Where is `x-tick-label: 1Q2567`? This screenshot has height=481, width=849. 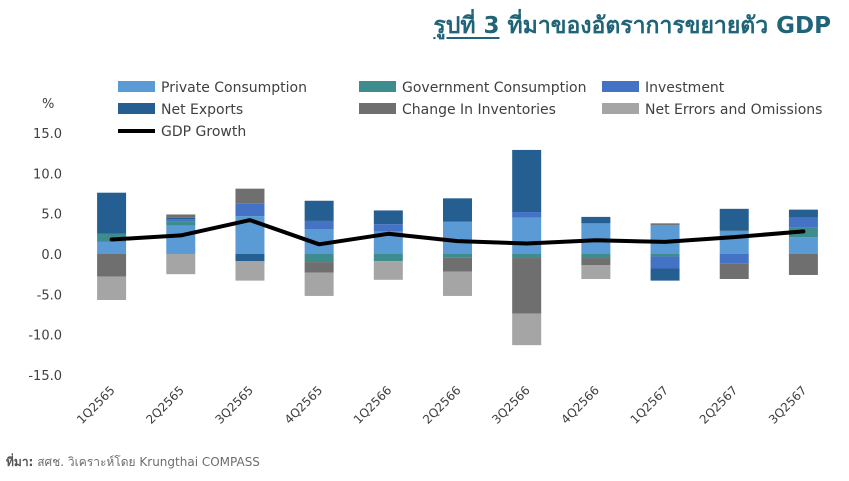 x-tick-label: 1Q2567 is located at coordinates (650, 405).